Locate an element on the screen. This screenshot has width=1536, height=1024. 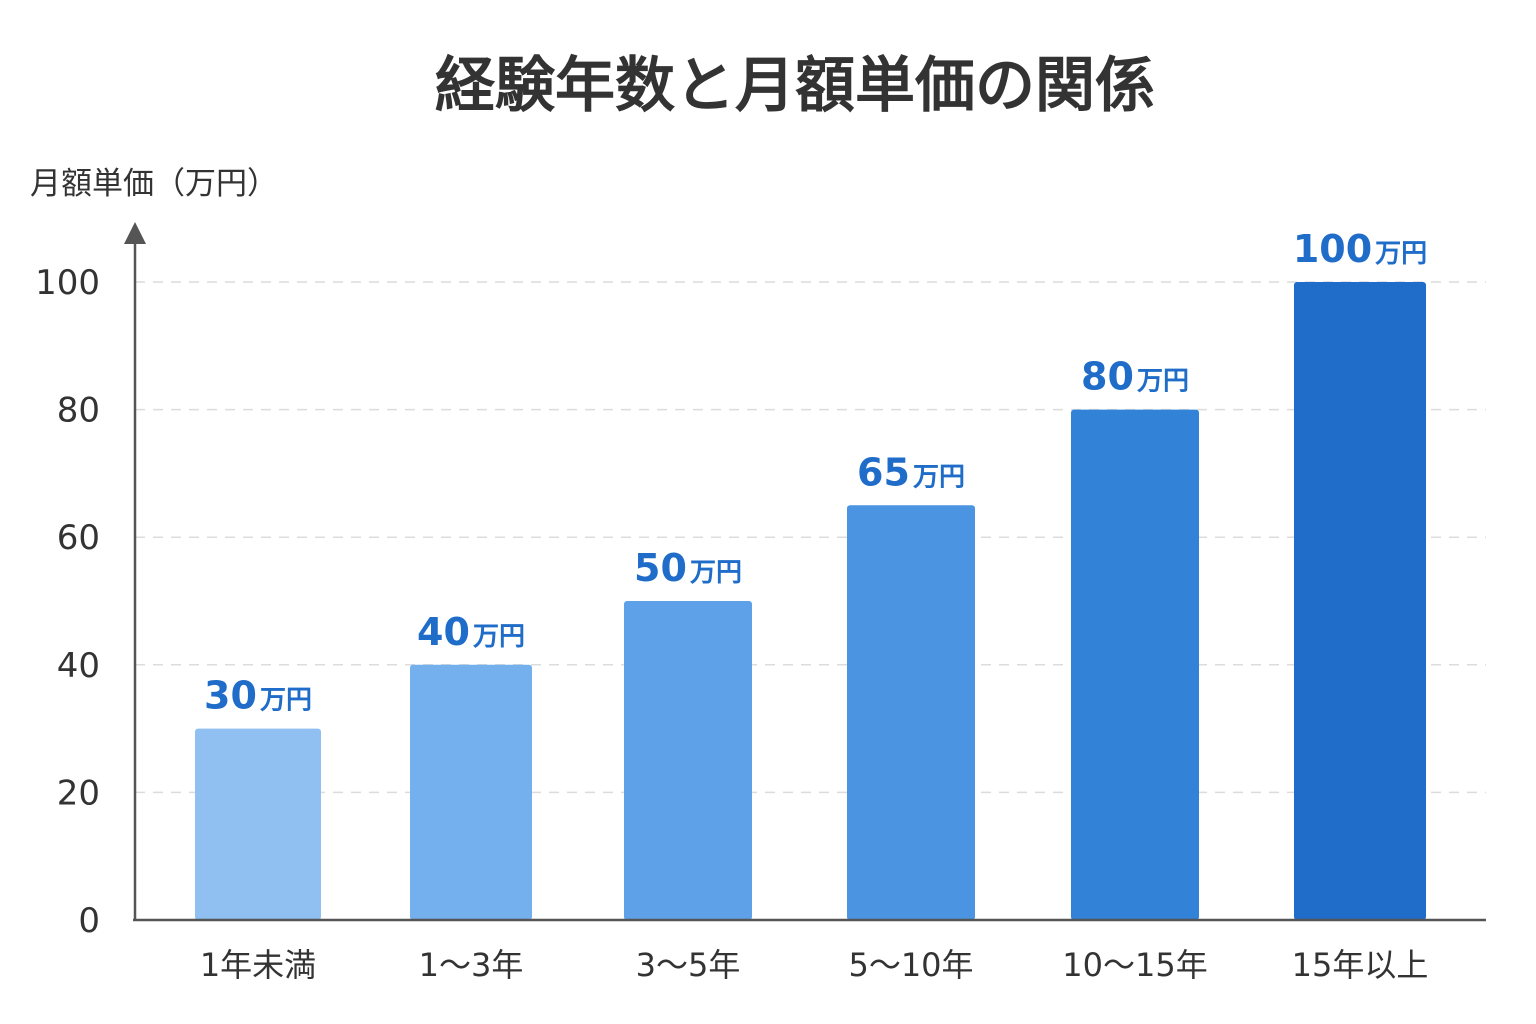
bar-value-label: 100 万円 is located at coordinates (1360, 249).